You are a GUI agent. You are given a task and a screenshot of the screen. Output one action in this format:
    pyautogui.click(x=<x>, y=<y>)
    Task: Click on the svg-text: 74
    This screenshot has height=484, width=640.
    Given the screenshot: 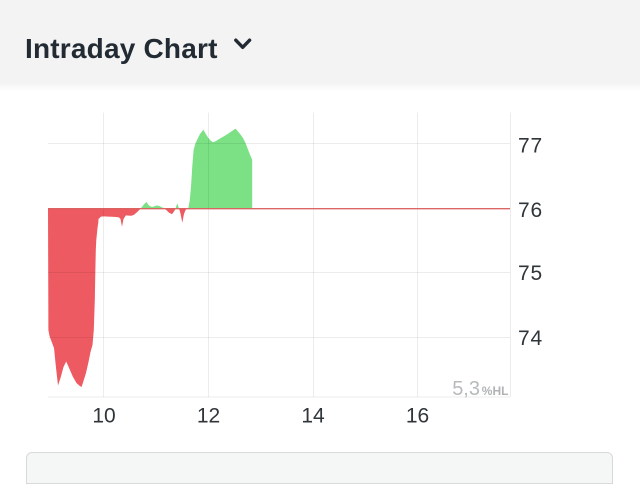 What is the action you would take?
    pyautogui.click(x=530, y=338)
    